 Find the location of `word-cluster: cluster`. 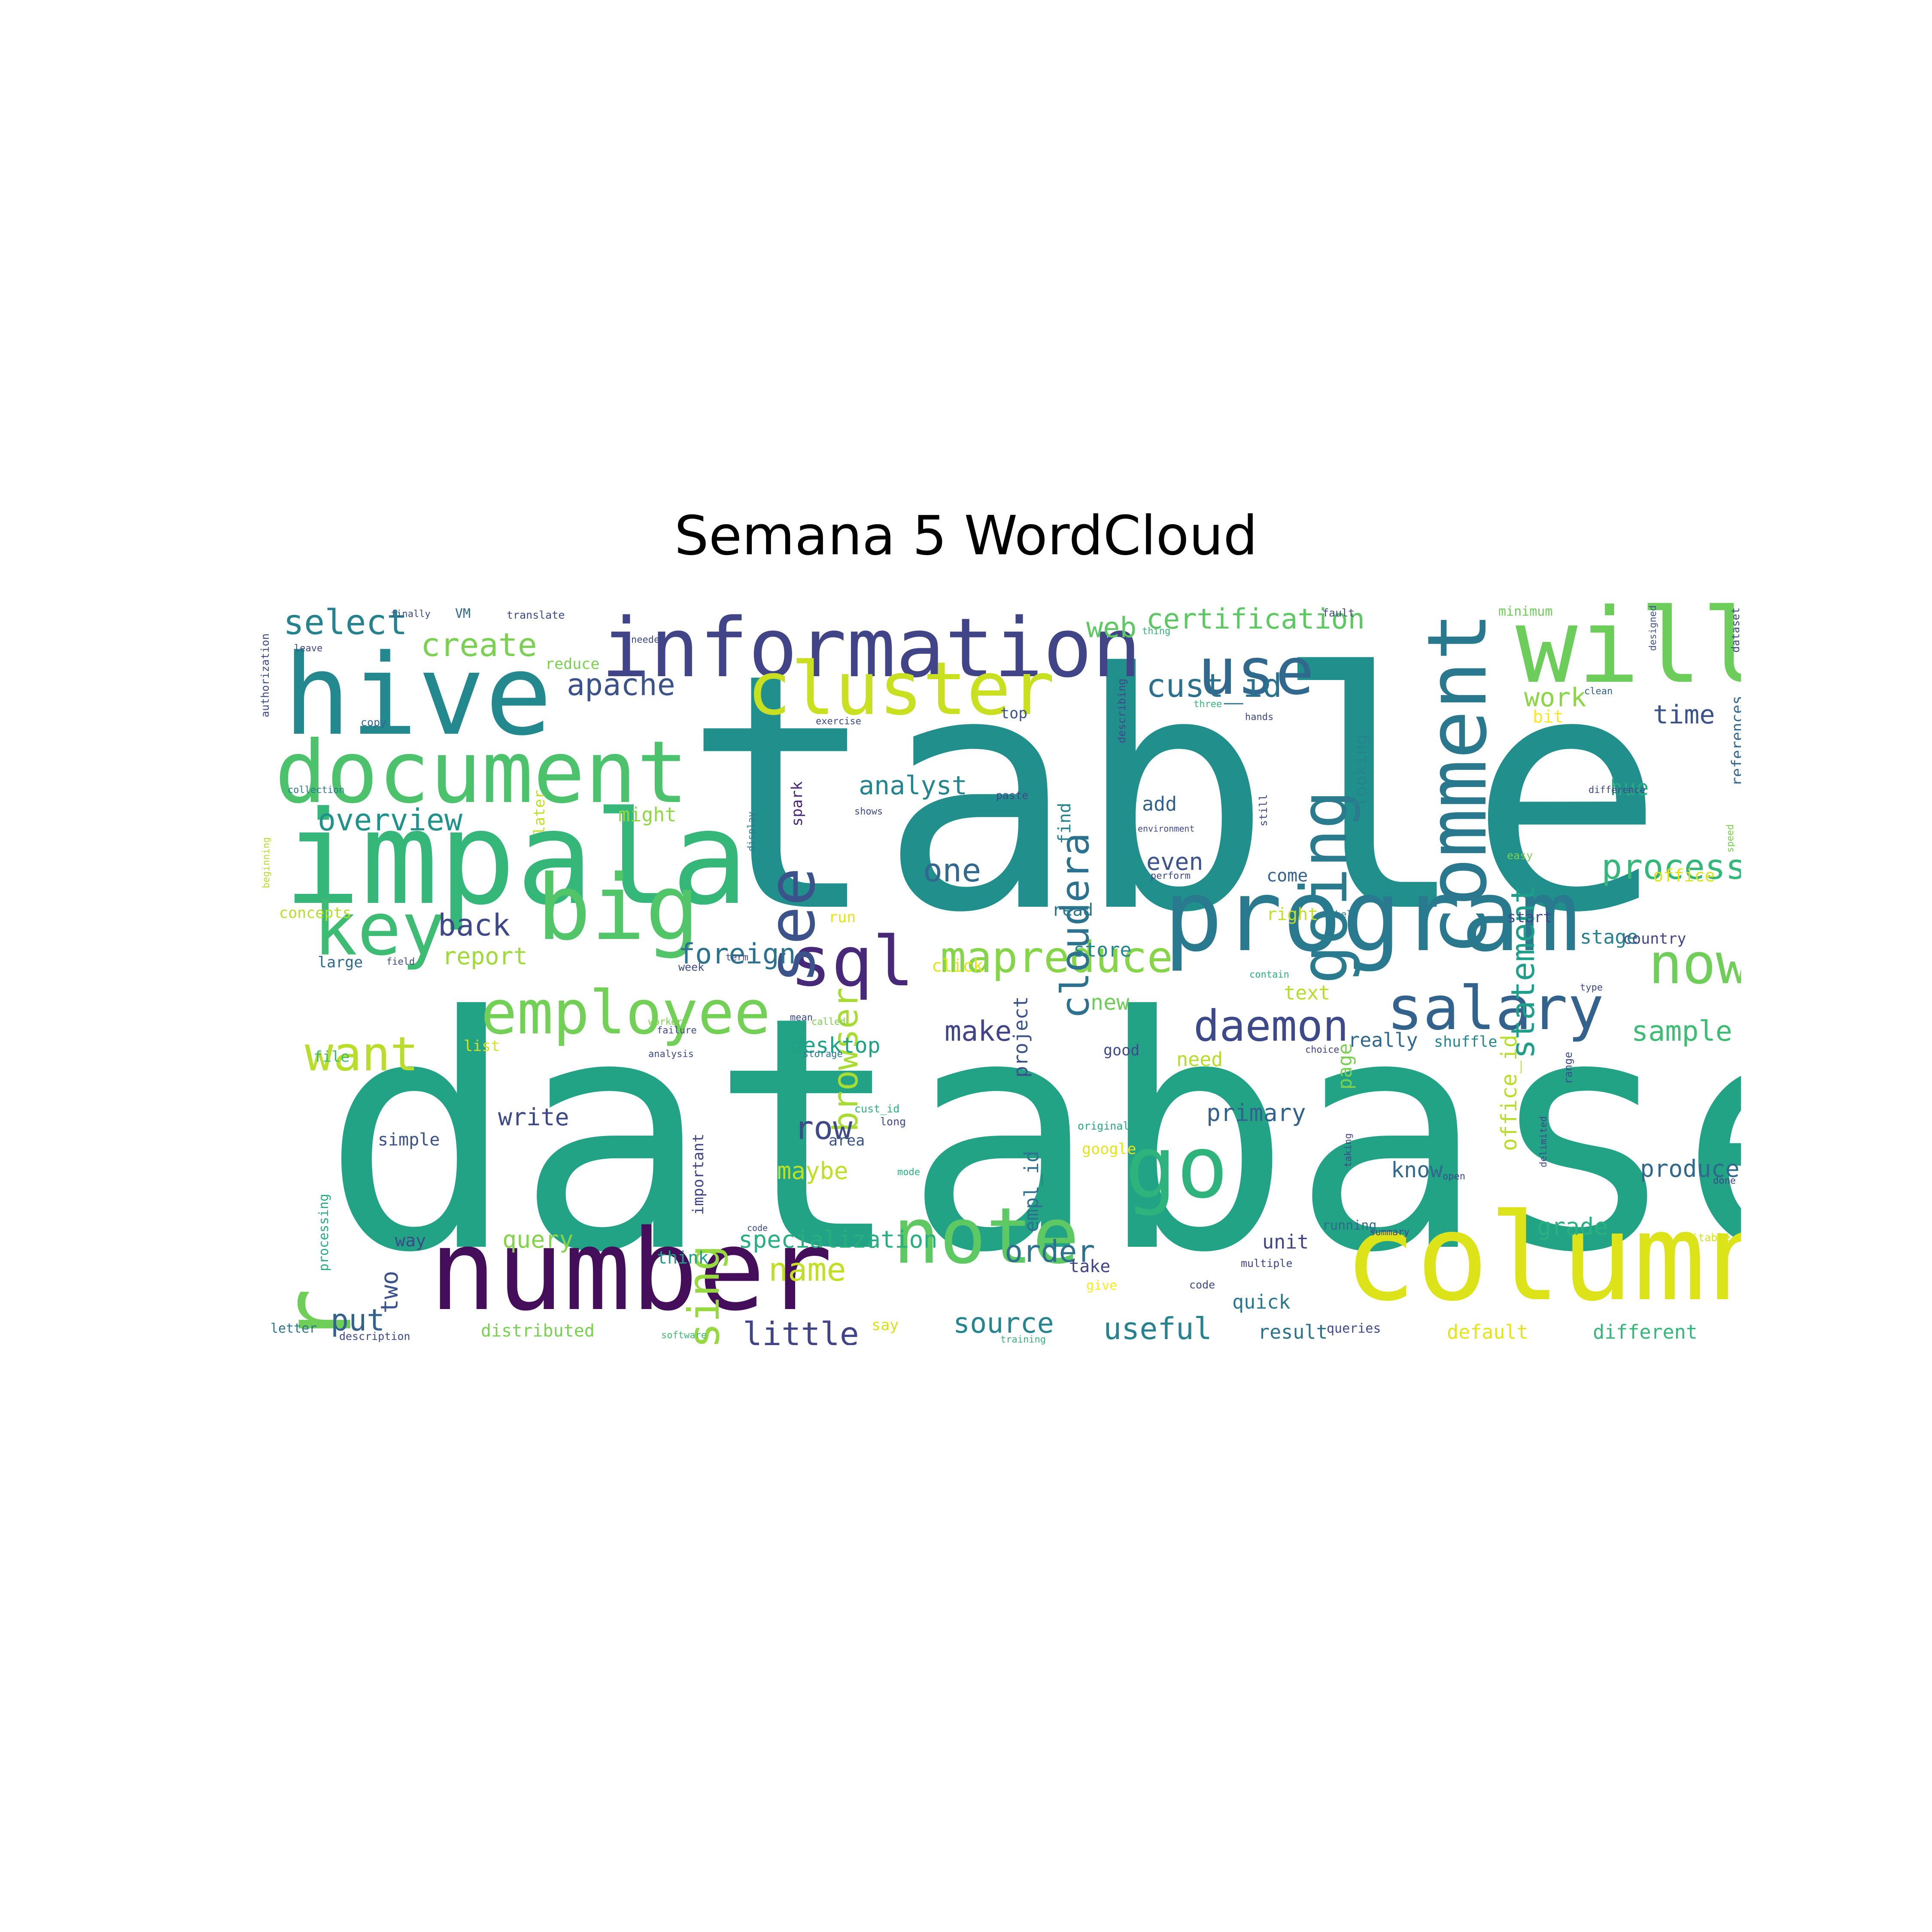

word-cluster: cluster is located at coordinates (901, 689).